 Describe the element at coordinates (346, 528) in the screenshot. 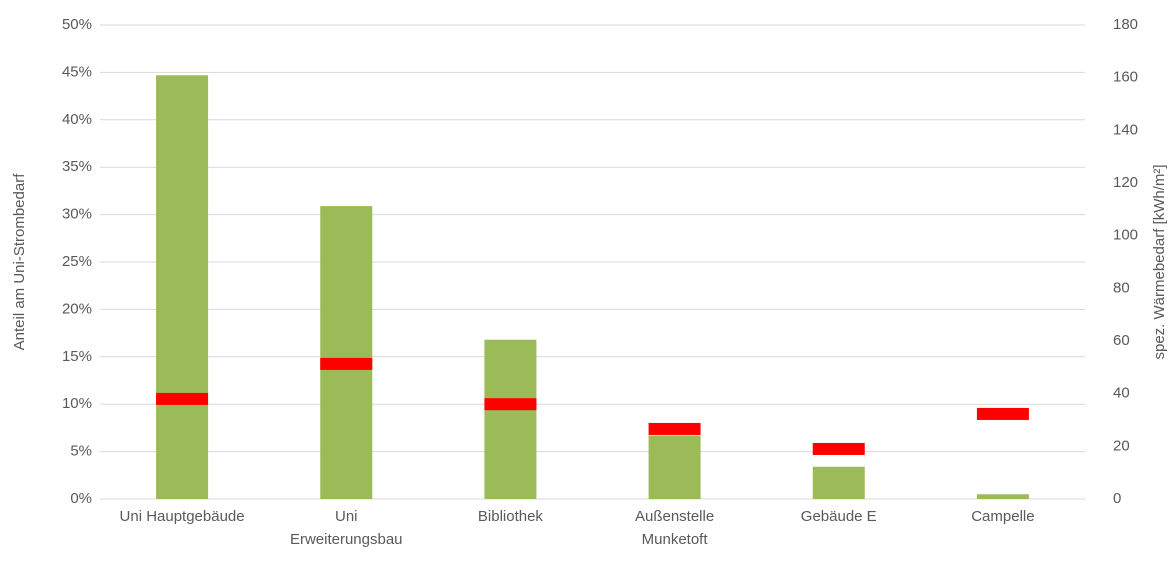

I see `x-tick-label: Uni Erweiterungsbau` at that location.